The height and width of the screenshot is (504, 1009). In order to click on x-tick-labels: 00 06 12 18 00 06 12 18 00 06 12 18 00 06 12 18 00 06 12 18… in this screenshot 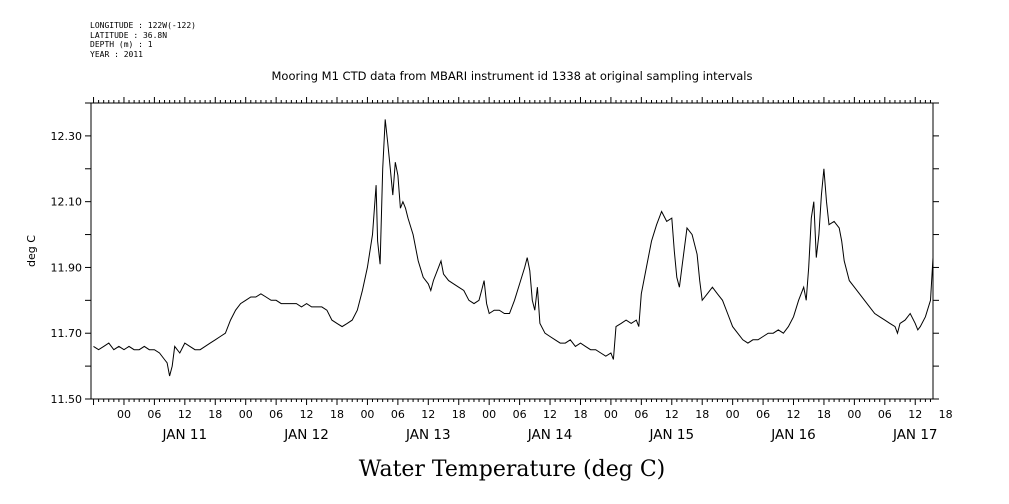, I will do `click(535, 414)`.